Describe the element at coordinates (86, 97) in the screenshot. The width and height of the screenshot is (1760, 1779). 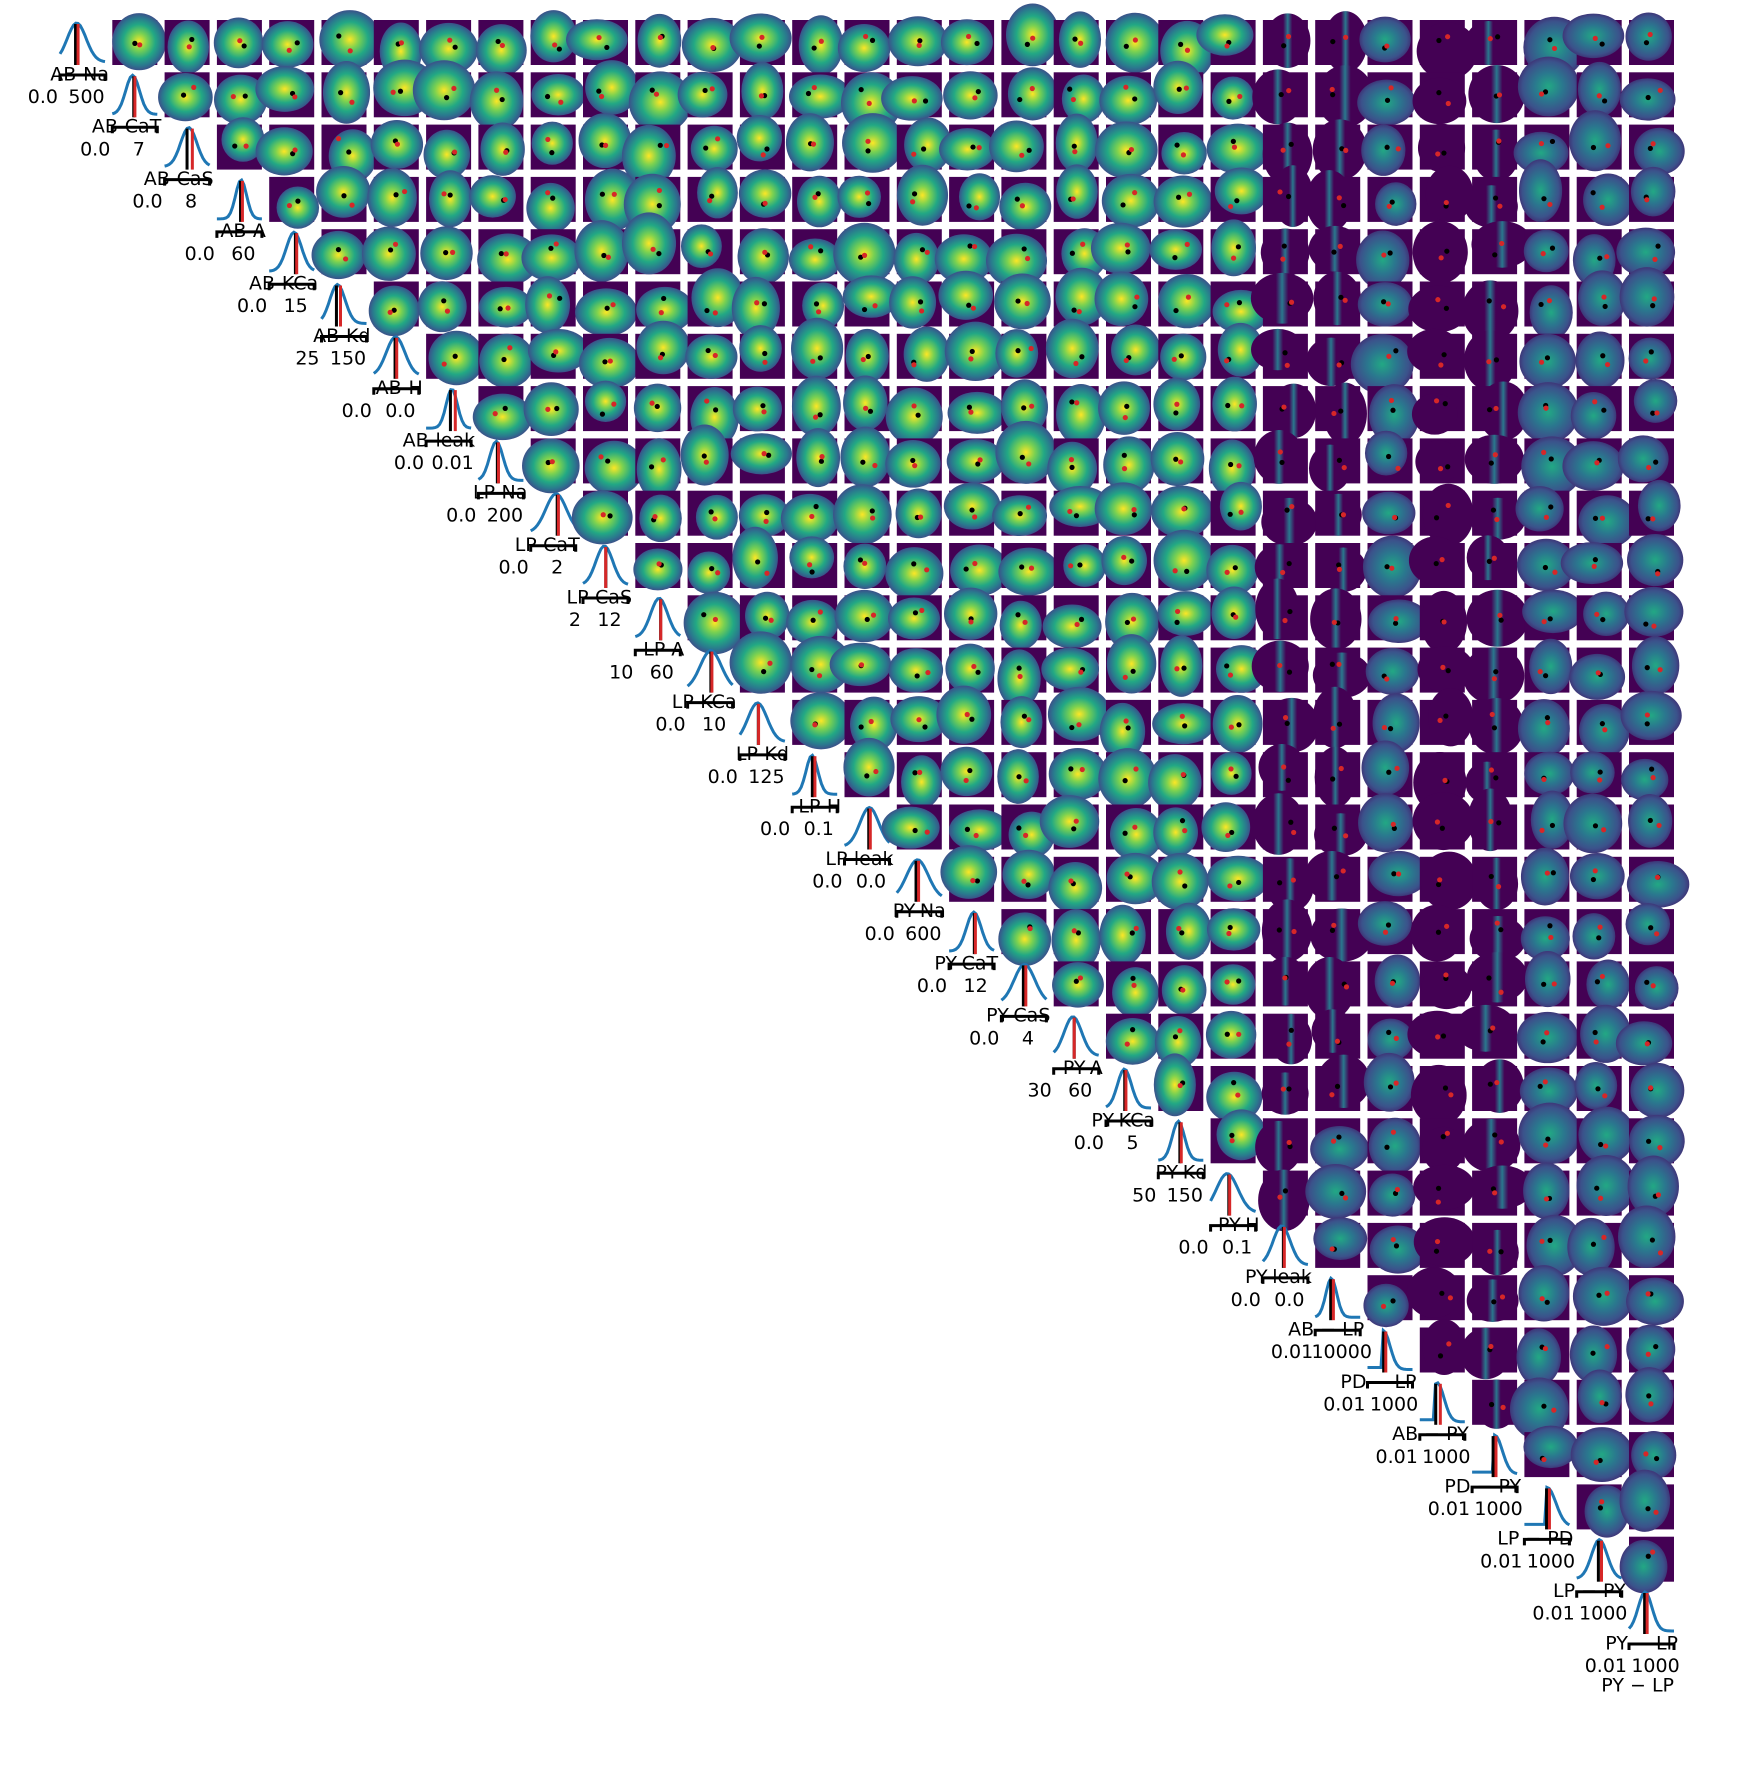
I see `tick-high-0: 500` at that location.